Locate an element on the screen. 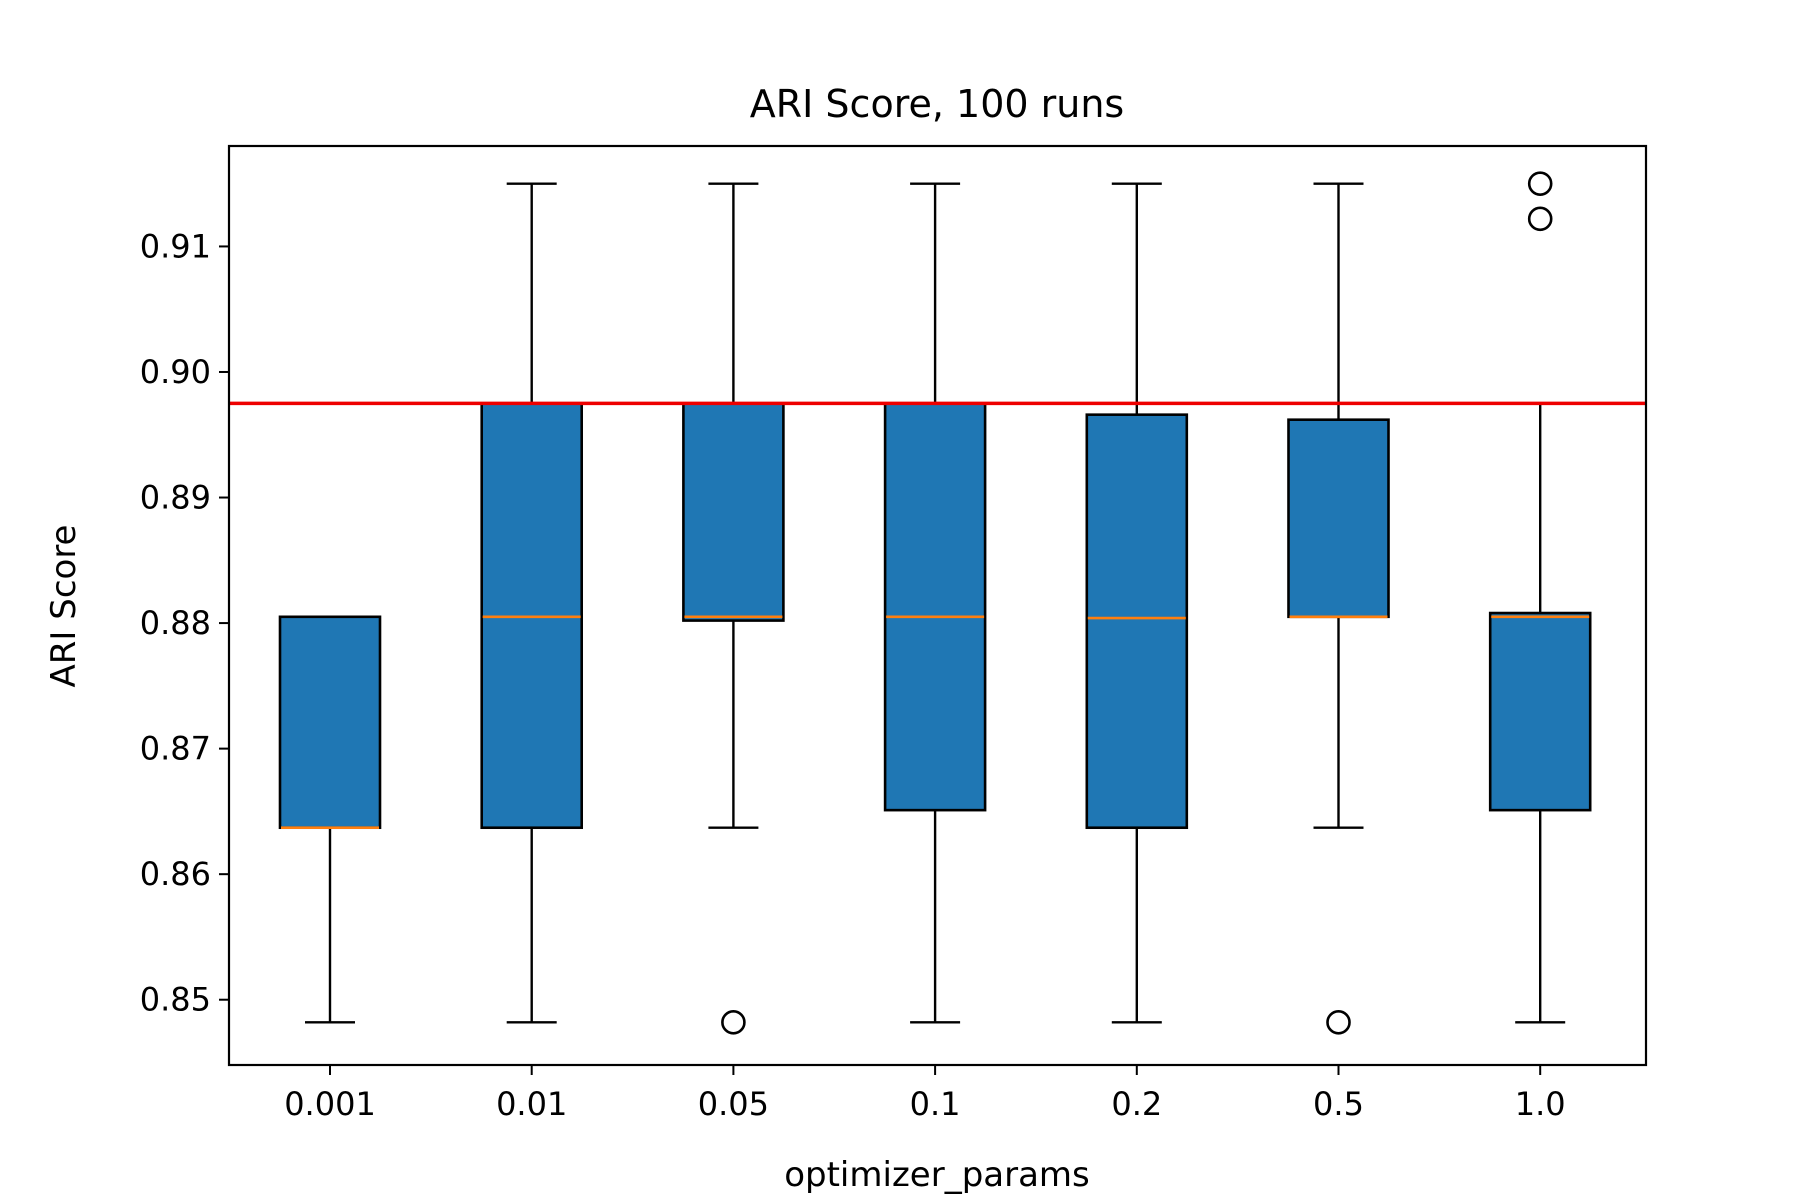  box-group-0.1 is located at coordinates (935, 603).